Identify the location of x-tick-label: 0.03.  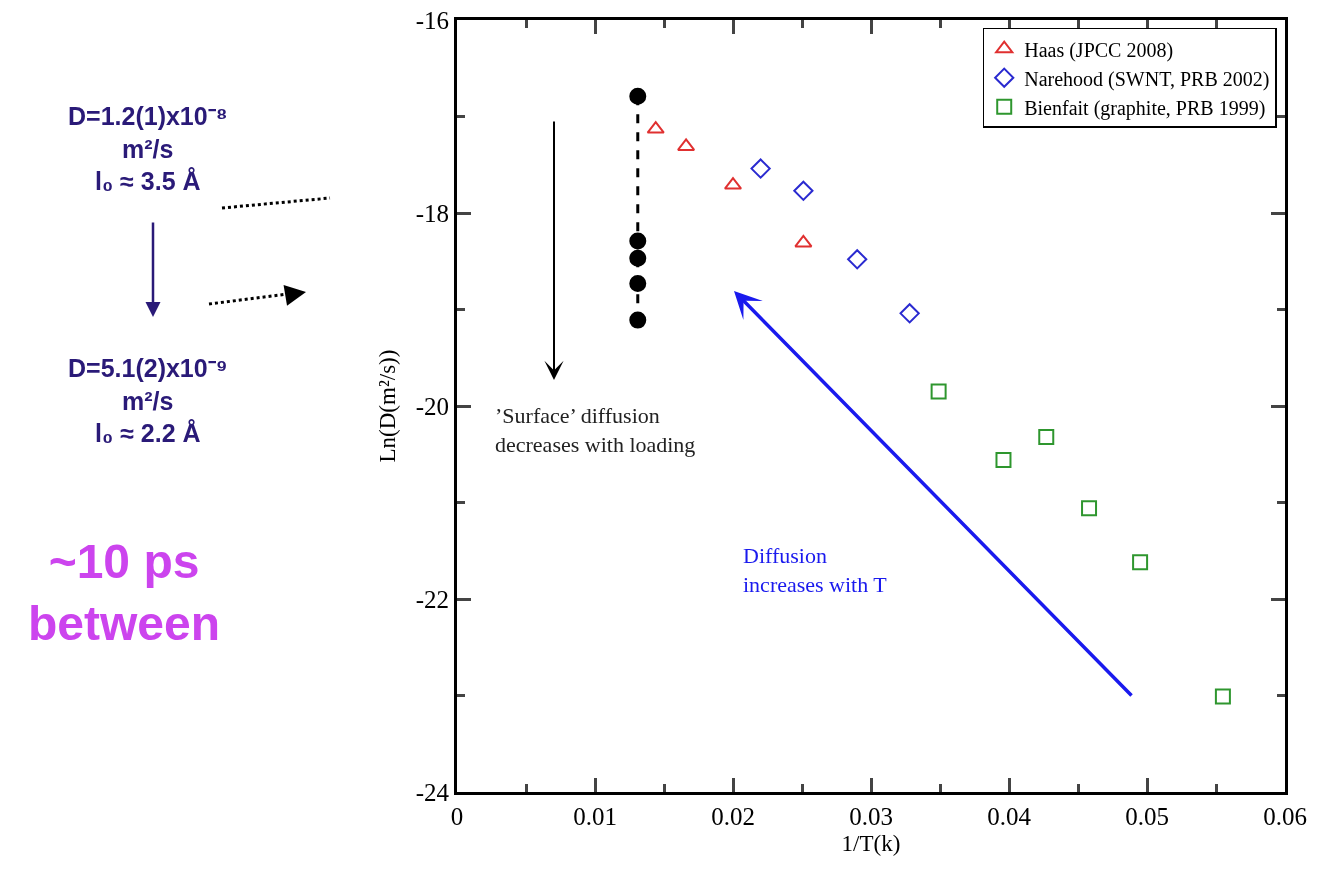
(871, 816).